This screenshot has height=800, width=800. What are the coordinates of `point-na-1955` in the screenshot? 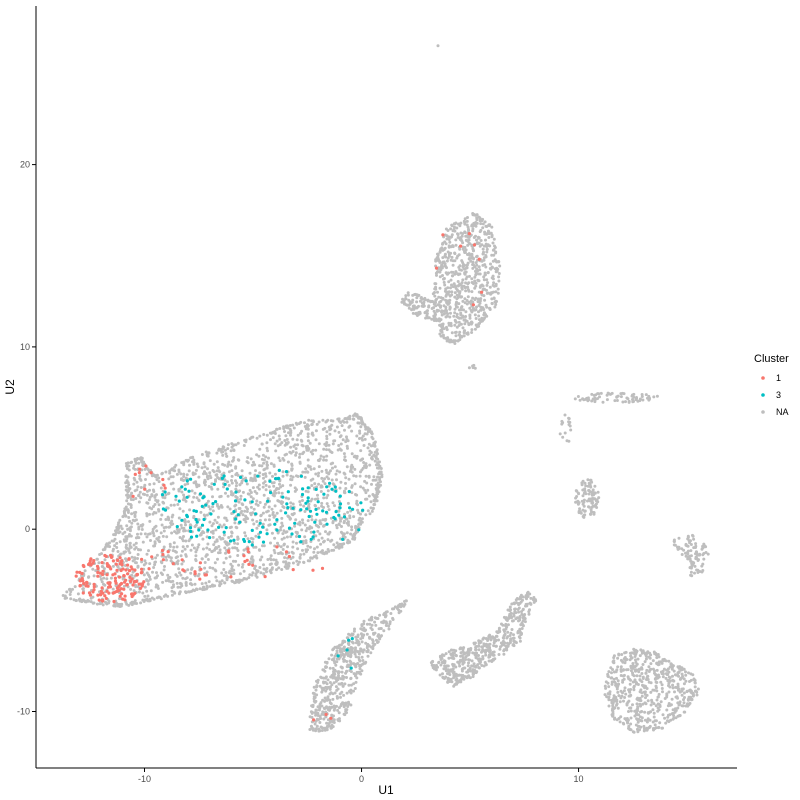 It's located at (380, 482).